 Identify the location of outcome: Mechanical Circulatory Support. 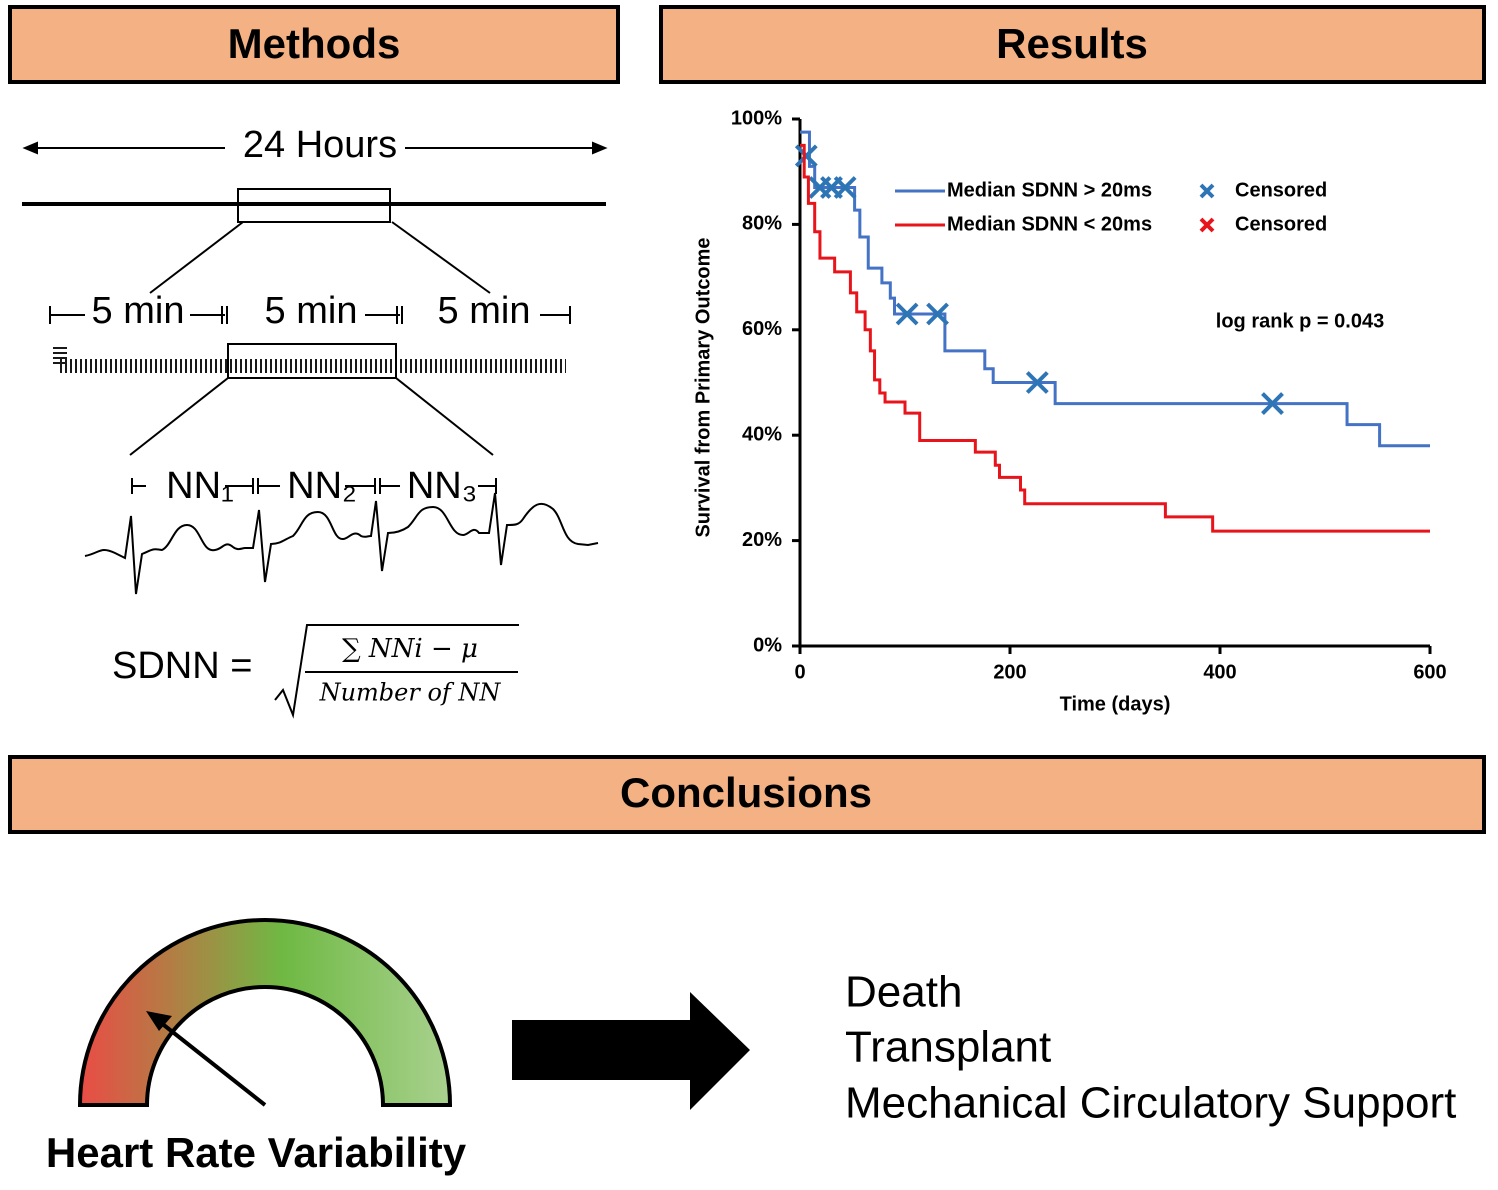
(1150, 1103).